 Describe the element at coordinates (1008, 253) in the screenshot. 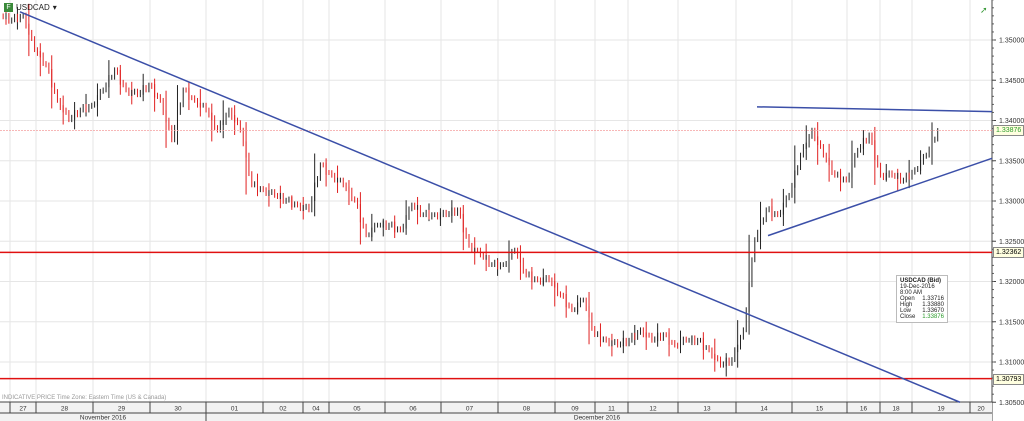

I see `price-tag: 1.32362` at that location.